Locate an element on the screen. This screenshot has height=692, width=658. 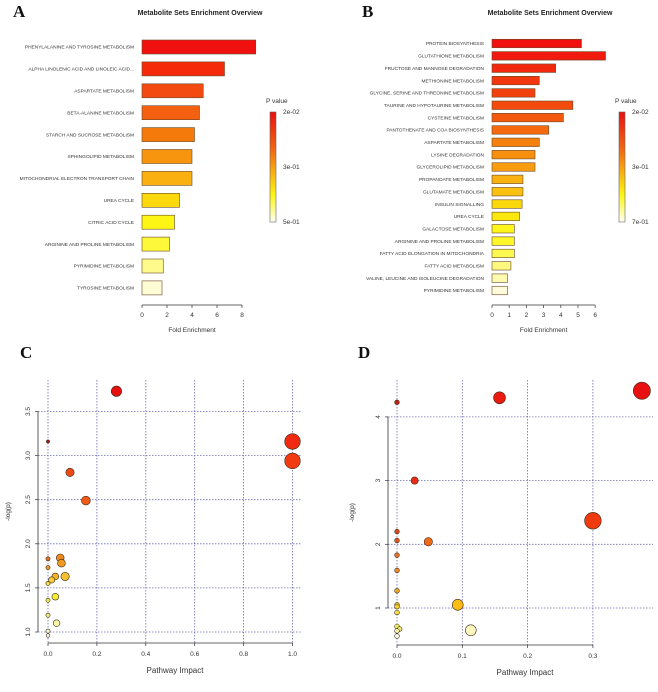
y-tick-label: 2.0 is located at coordinates (28, 543).